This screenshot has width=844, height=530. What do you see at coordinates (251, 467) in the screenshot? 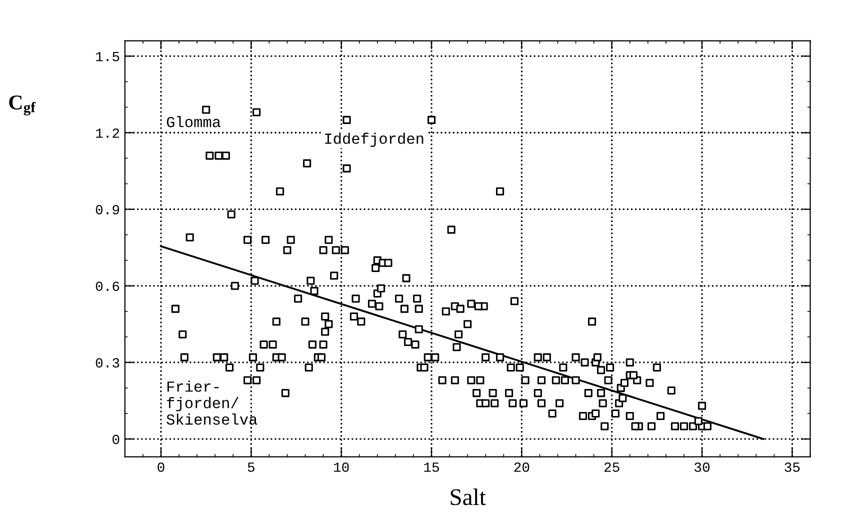
I see `x-tick-label: 5` at bounding box center [251, 467].